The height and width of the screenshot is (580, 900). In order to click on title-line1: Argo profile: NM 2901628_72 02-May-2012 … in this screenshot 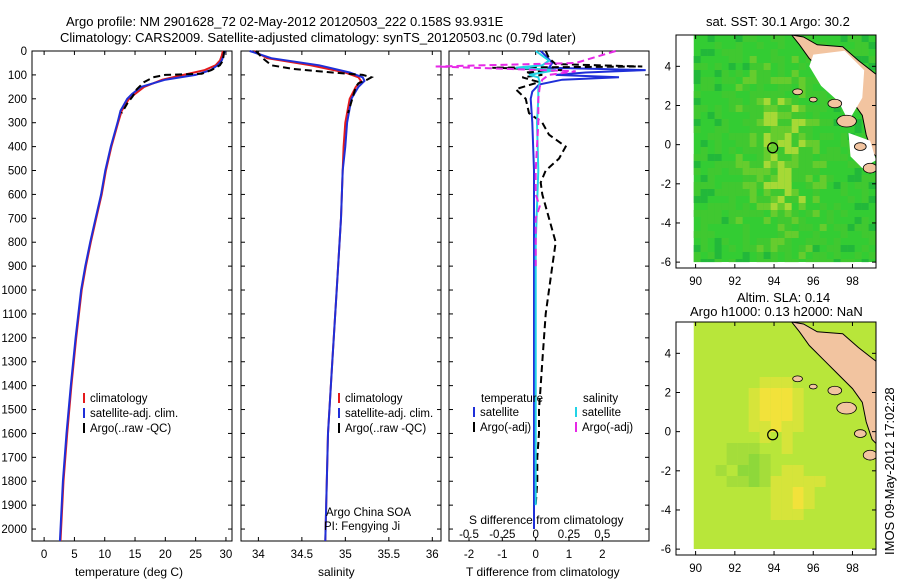, I will do `click(285, 21)`.